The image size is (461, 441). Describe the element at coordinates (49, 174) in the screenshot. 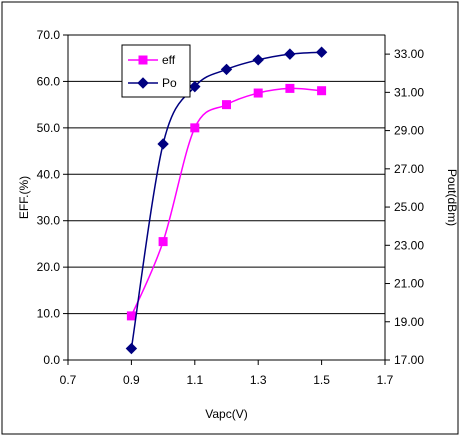

I see `y-left-tick-label: 40.0` at that location.